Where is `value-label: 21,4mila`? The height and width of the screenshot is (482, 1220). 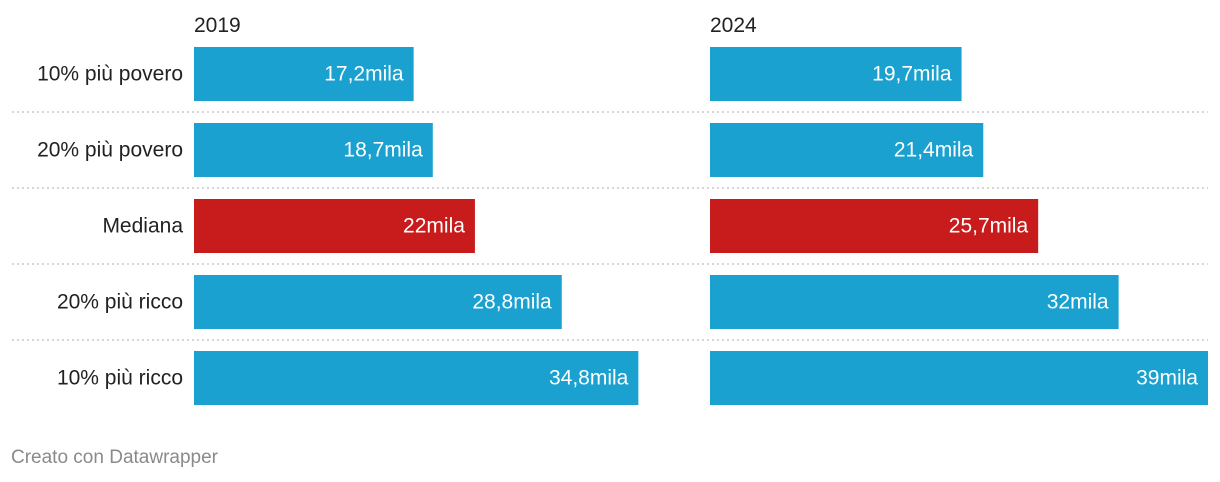 value-label: 21,4mila is located at coordinates (934, 150).